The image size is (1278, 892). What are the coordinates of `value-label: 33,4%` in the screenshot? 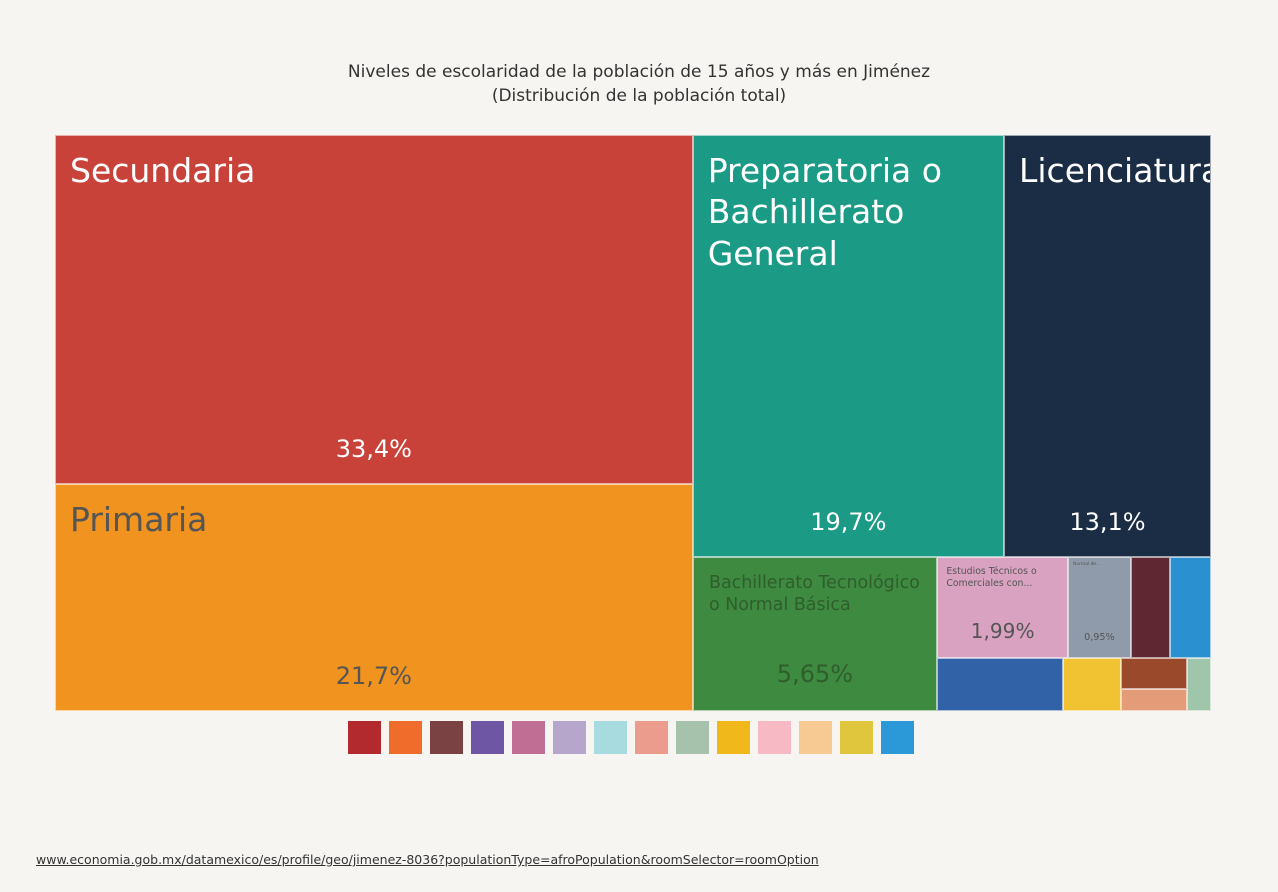 It's located at (373, 449).